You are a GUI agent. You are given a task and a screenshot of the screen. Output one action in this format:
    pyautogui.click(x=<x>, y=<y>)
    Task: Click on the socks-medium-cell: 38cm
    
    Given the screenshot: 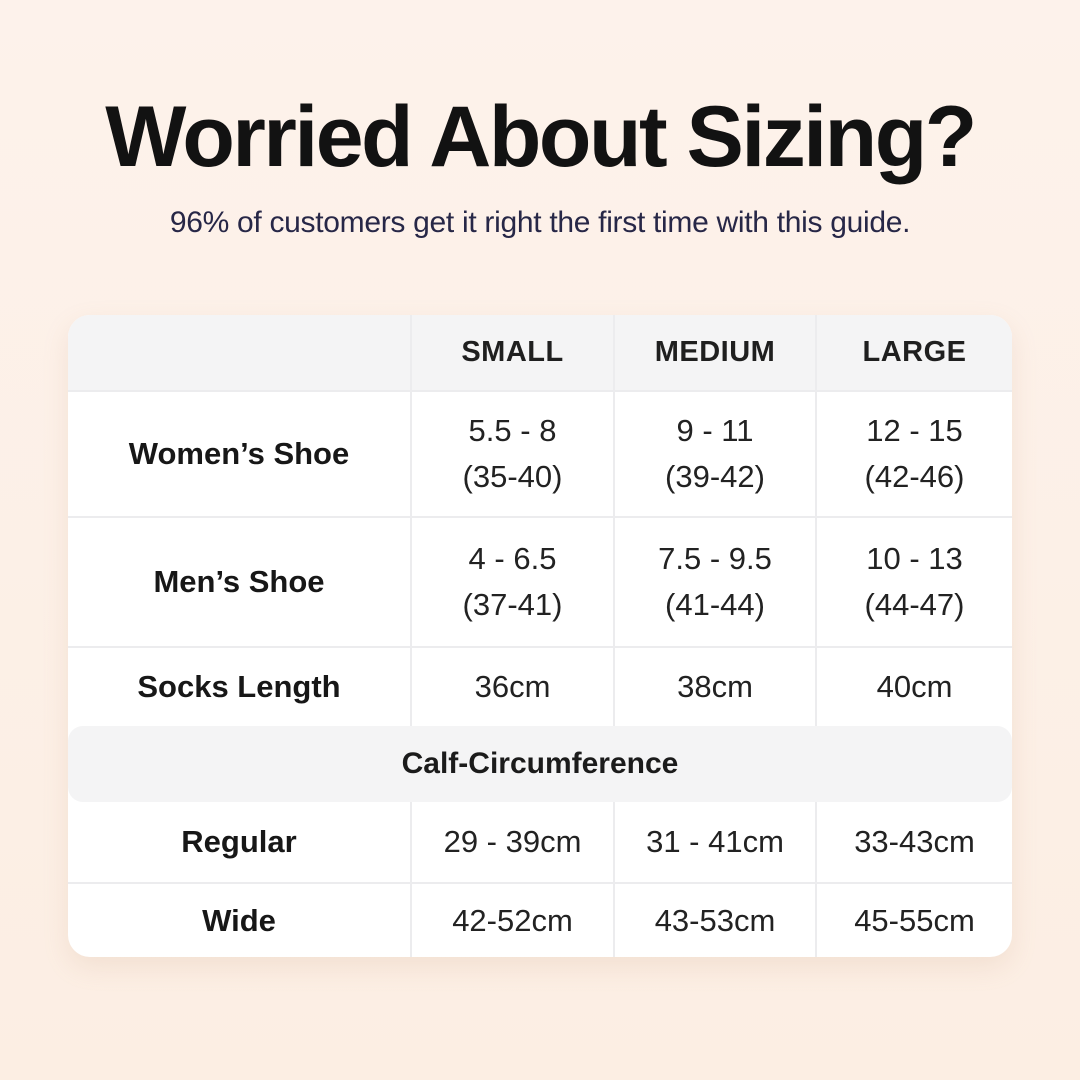 What is the action you would take?
    pyautogui.click(x=714, y=687)
    